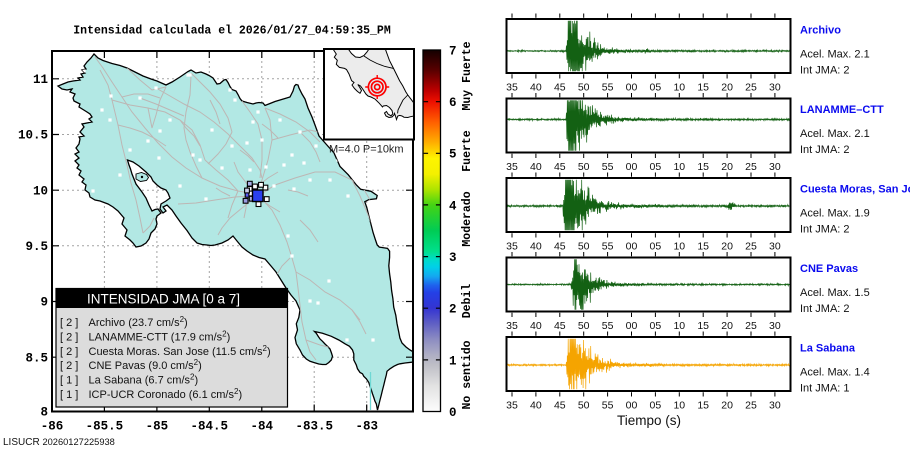 This screenshot has width=910, height=460. What do you see at coordinates (366, 150) in the screenshot?
I see `svg-text: M=4.0 P=10km` at bounding box center [366, 150].